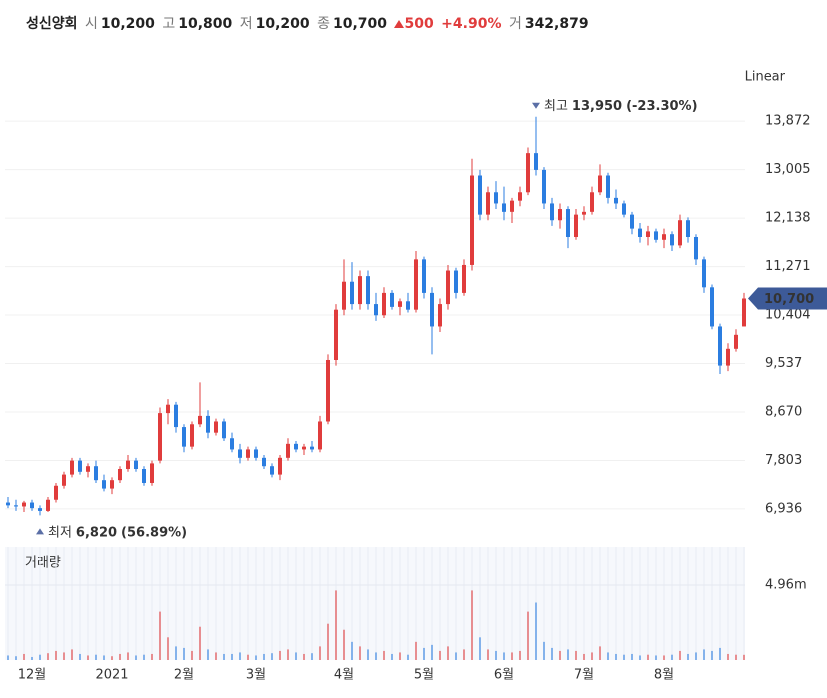 This screenshot has height=698, width=827. I want to click on x-tick-label: 4월, so click(344, 675).